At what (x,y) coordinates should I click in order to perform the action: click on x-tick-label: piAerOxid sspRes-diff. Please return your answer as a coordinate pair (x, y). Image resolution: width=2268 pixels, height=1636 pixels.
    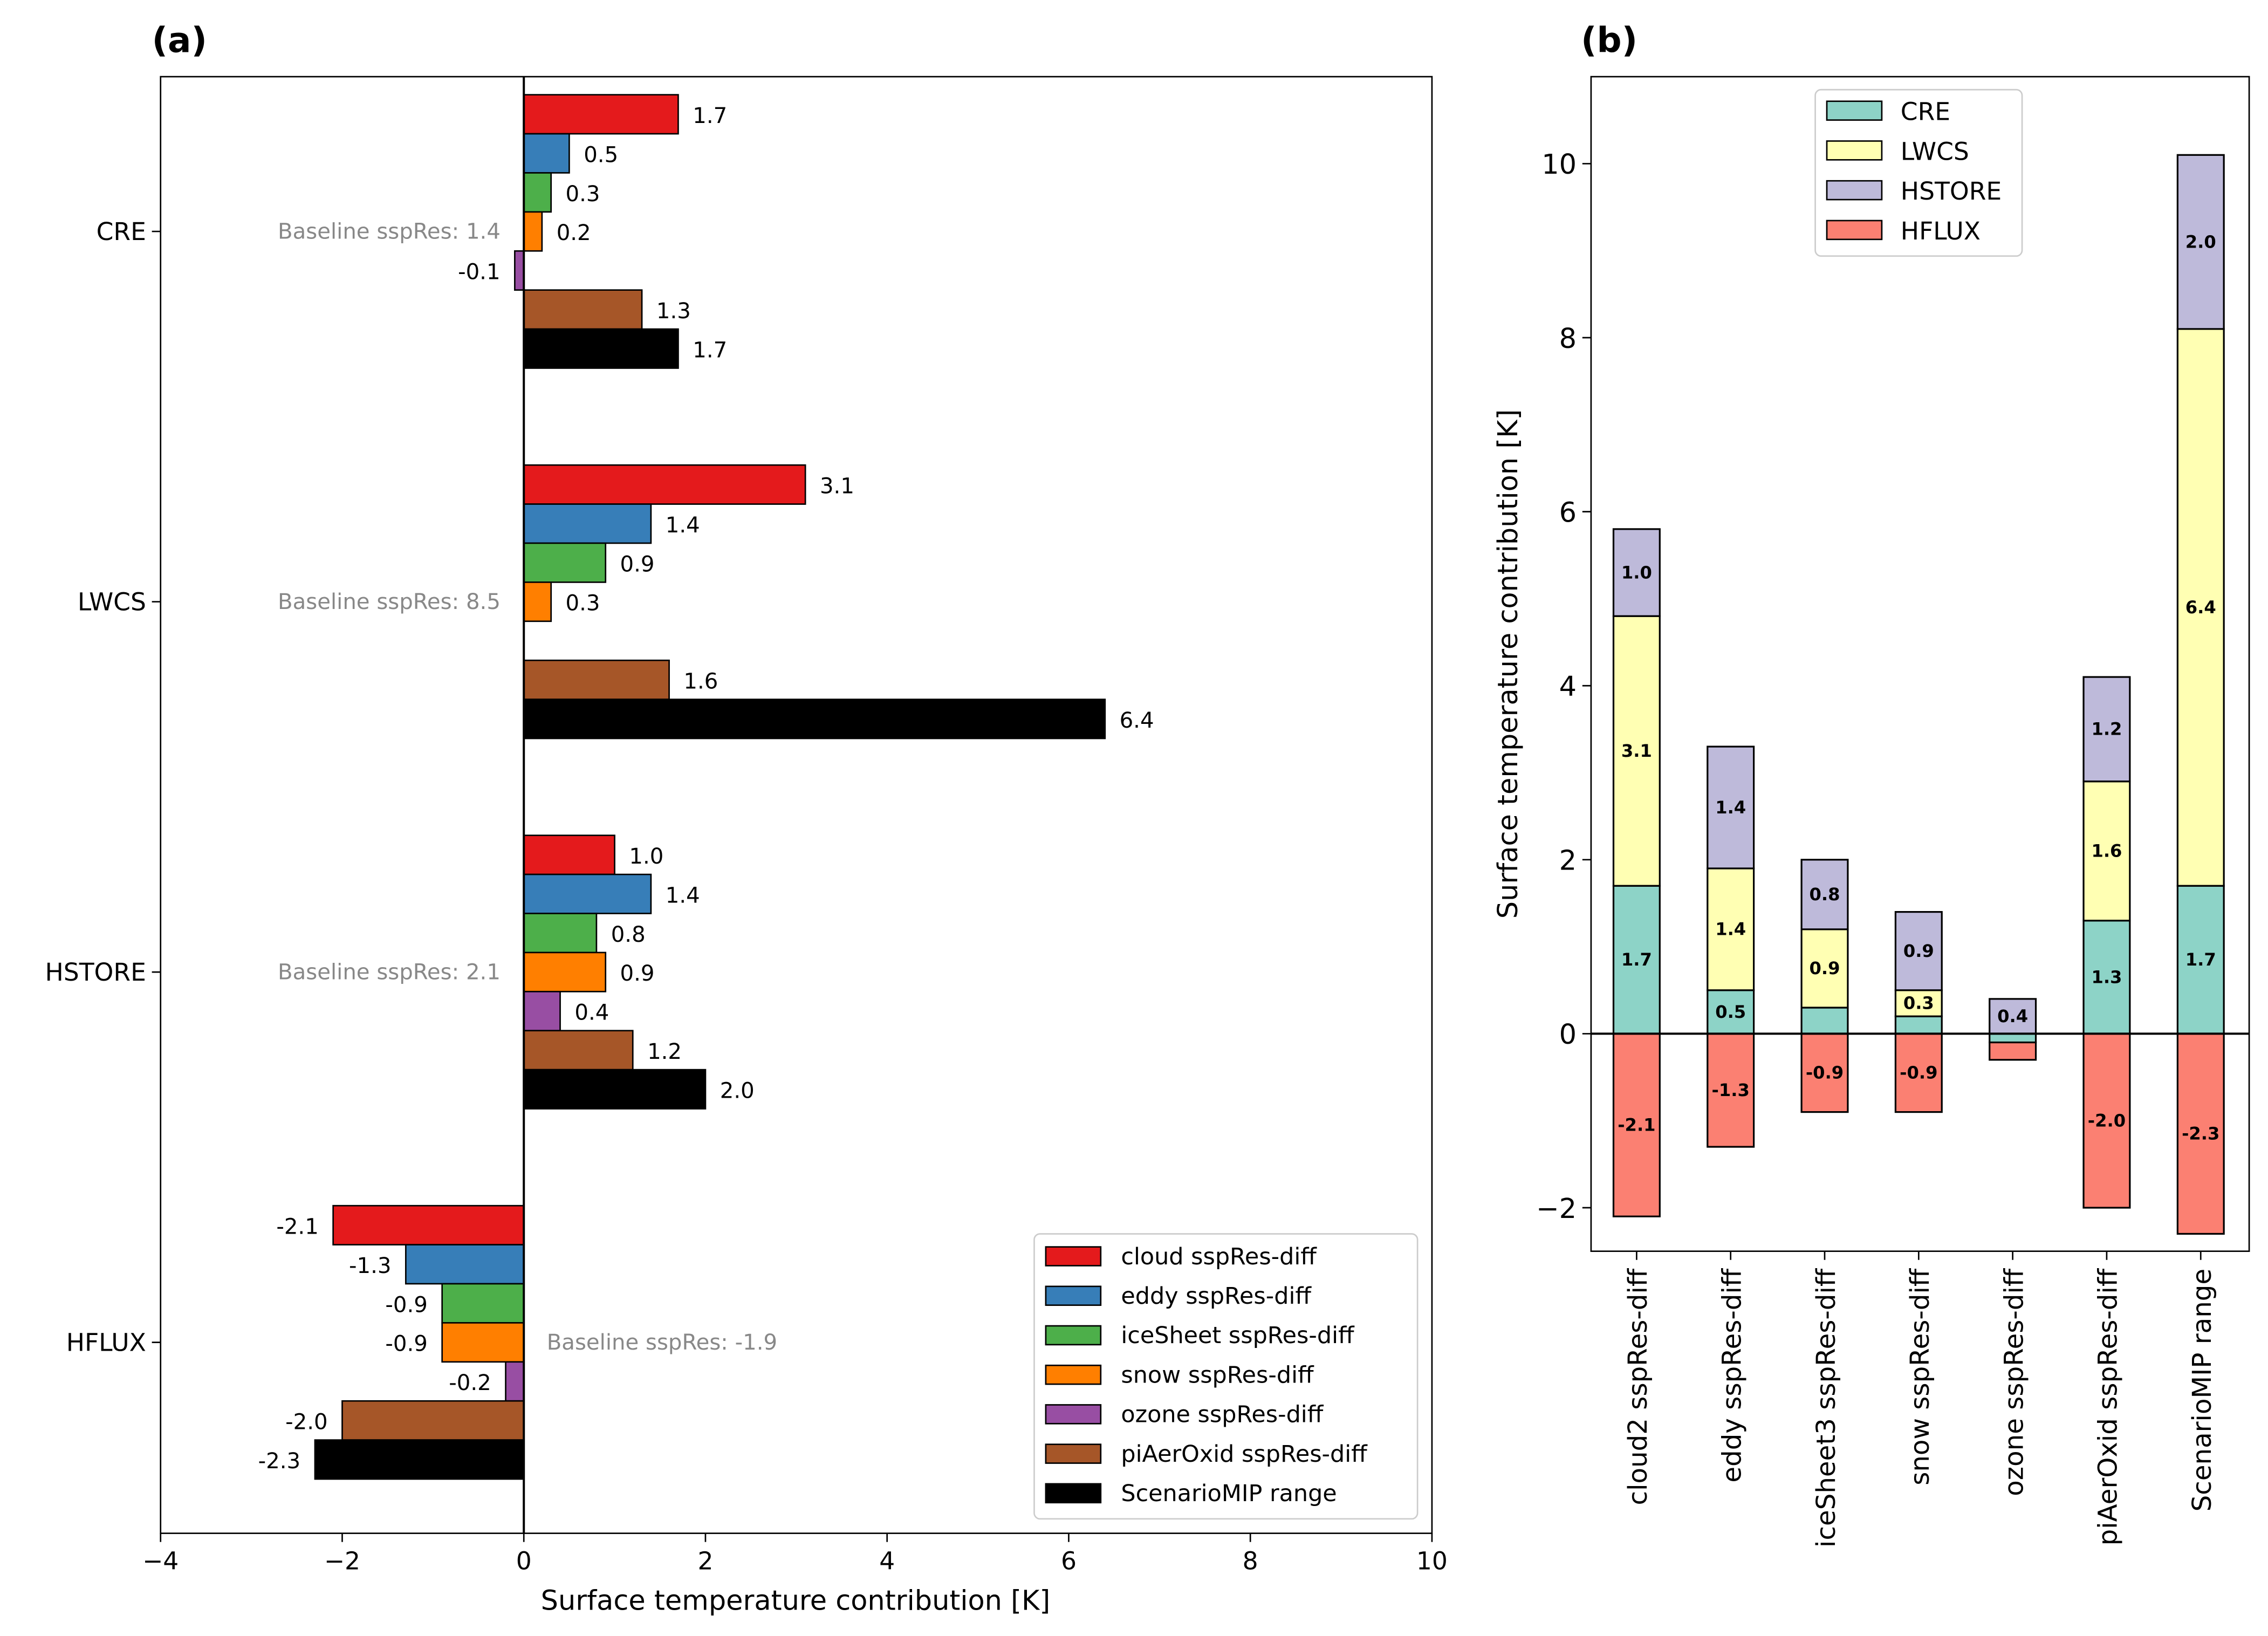
    Looking at the image, I should click on (2108, 1406).